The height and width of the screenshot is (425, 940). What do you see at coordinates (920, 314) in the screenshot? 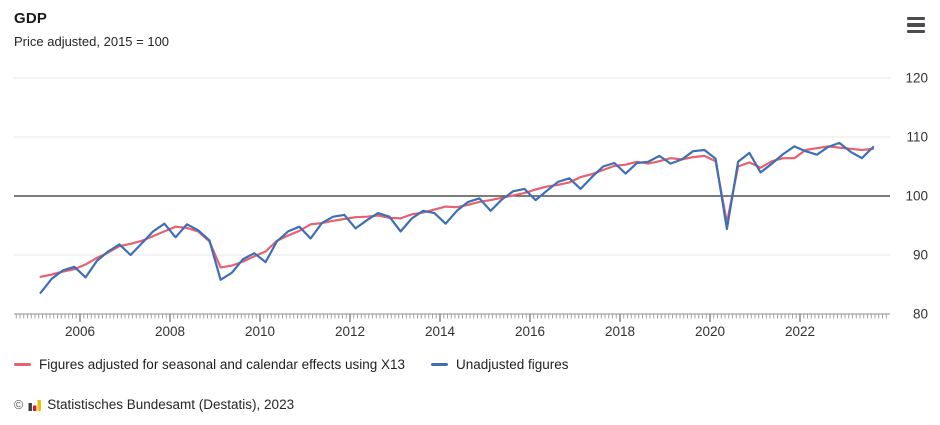
I see `y-tick-label: 80` at bounding box center [920, 314].